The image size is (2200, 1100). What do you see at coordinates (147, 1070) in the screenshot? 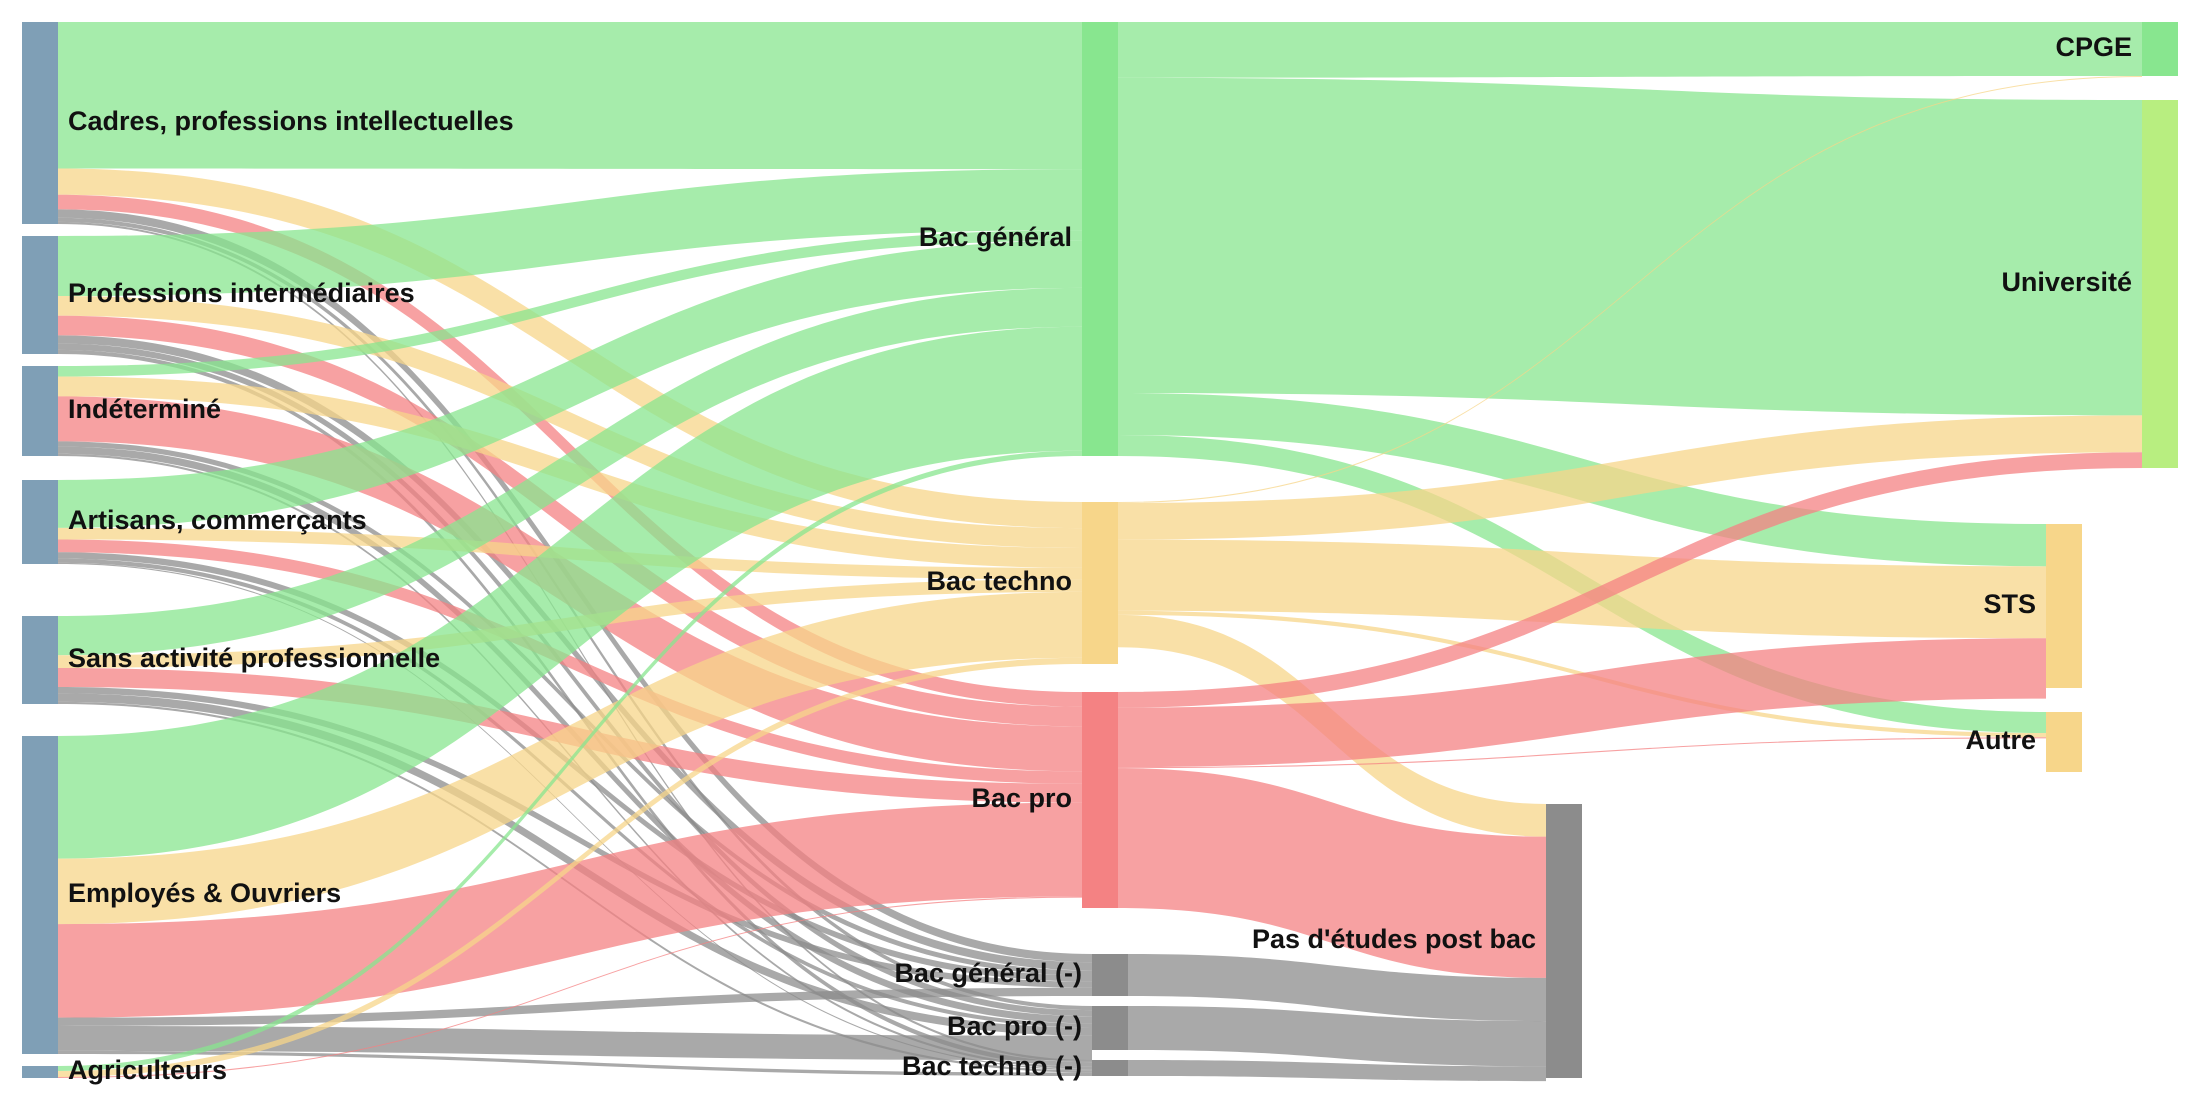
I see `node-label-agri: Agriculteurs` at bounding box center [147, 1070].